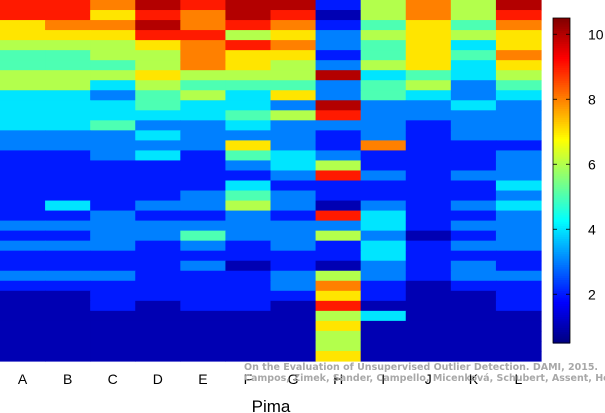 The height and width of the screenshot is (413, 605). Describe the element at coordinates (592, 99) in the screenshot. I see `colorbar-tick-label: 8` at that location.